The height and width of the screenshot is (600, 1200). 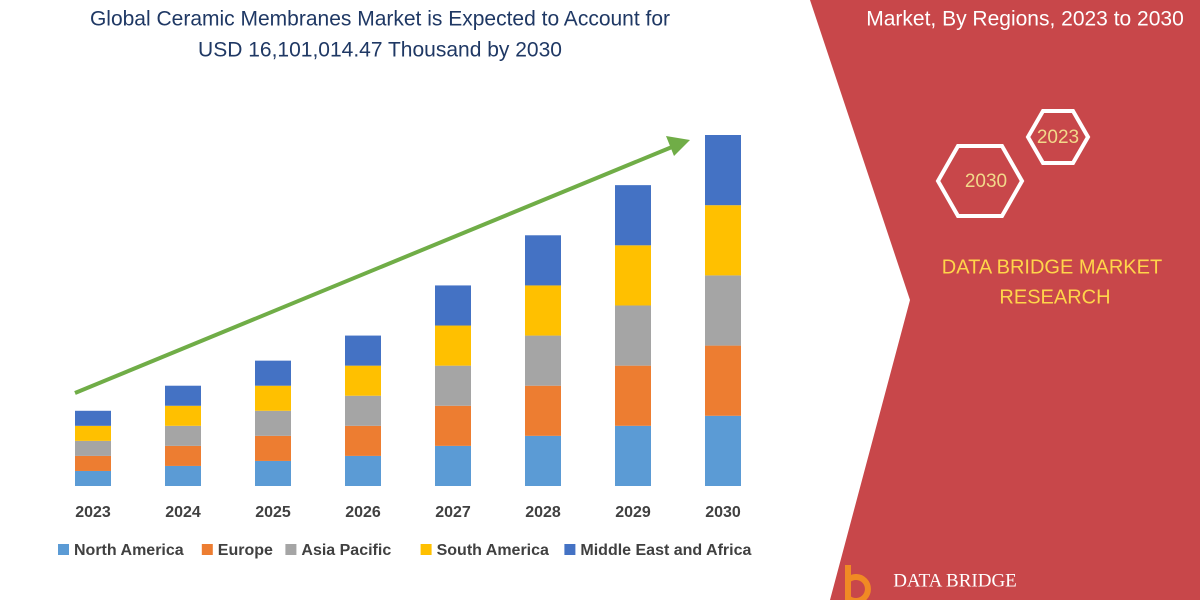 I want to click on x-tick-label: 2024, so click(x=183, y=512).